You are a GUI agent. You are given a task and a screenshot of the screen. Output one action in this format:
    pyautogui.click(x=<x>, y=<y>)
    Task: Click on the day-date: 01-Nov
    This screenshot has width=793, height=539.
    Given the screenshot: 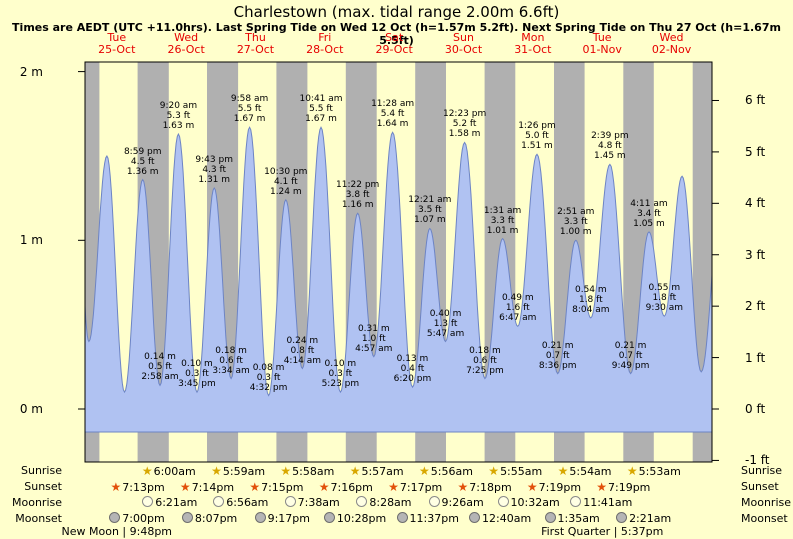 What is the action you would take?
    pyautogui.click(x=602, y=49)
    